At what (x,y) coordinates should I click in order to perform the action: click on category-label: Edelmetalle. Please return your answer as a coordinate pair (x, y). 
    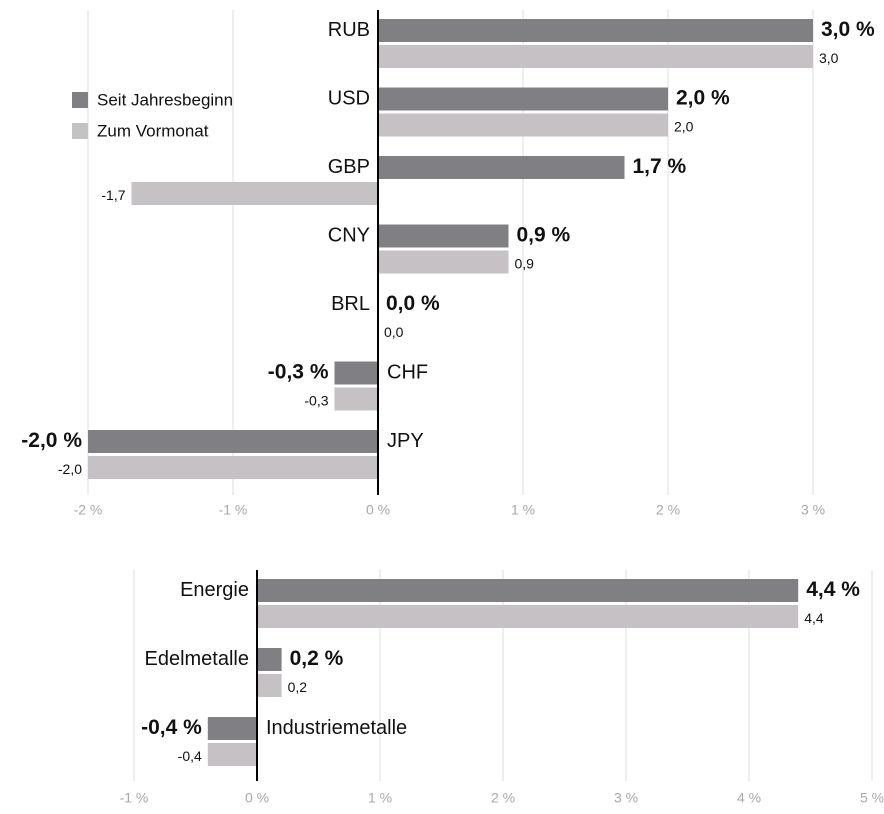
    Looking at the image, I should click on (196, 659).